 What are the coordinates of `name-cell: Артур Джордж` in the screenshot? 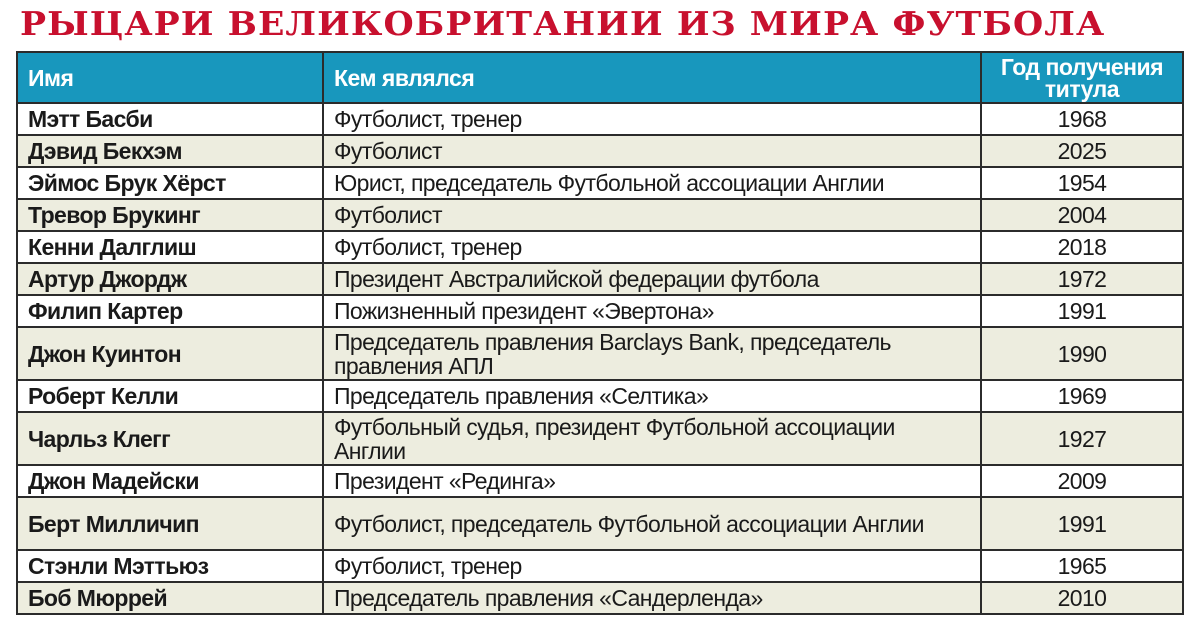 It's located at (170, 279).